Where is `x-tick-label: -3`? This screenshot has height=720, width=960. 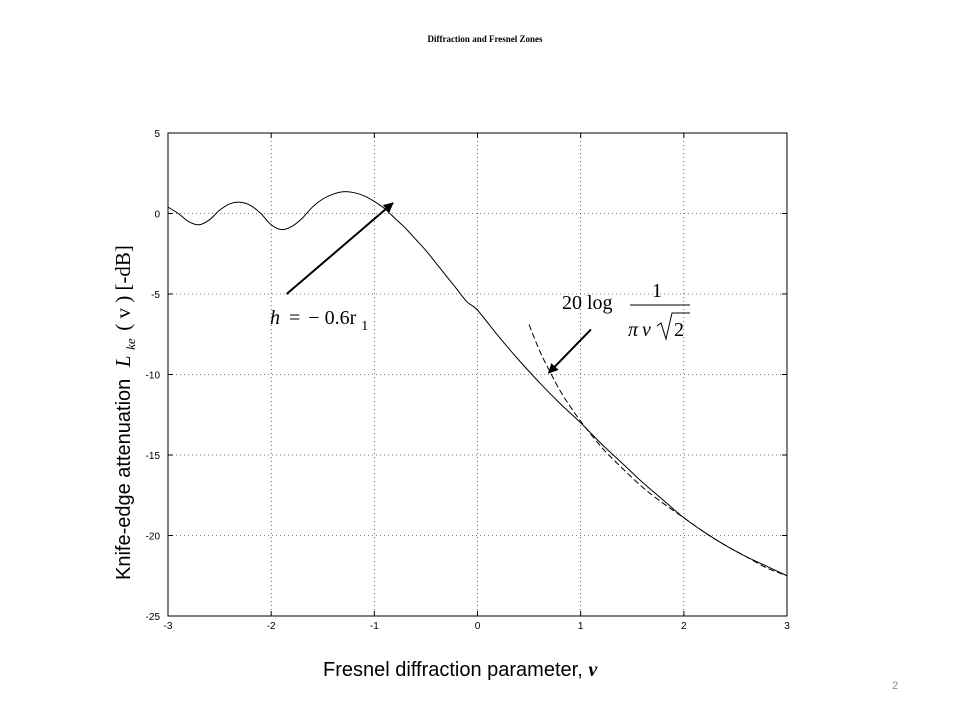
x-tick-label: -3 is located at coordinates (168, 626).